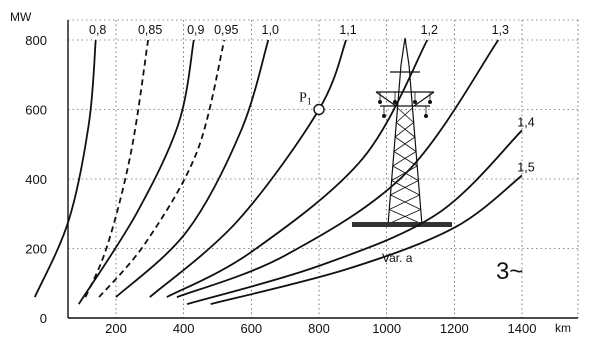 The height and width of the screenshot is (340, 595). I want to click on x-tick-label: 1000, so click(386, 328).